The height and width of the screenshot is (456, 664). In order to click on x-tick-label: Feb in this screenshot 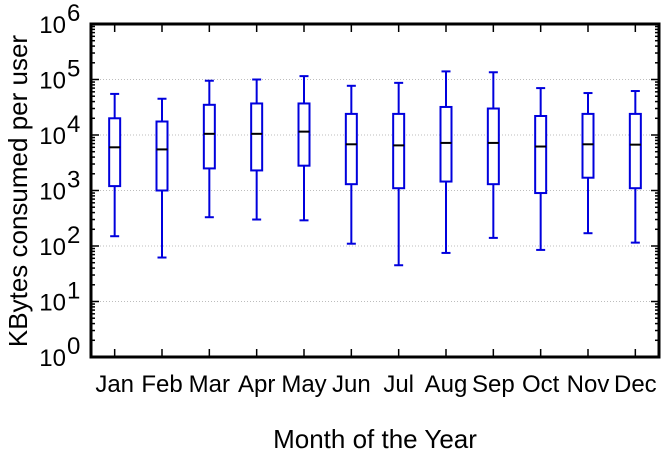, I will do `click(161, 384)`.